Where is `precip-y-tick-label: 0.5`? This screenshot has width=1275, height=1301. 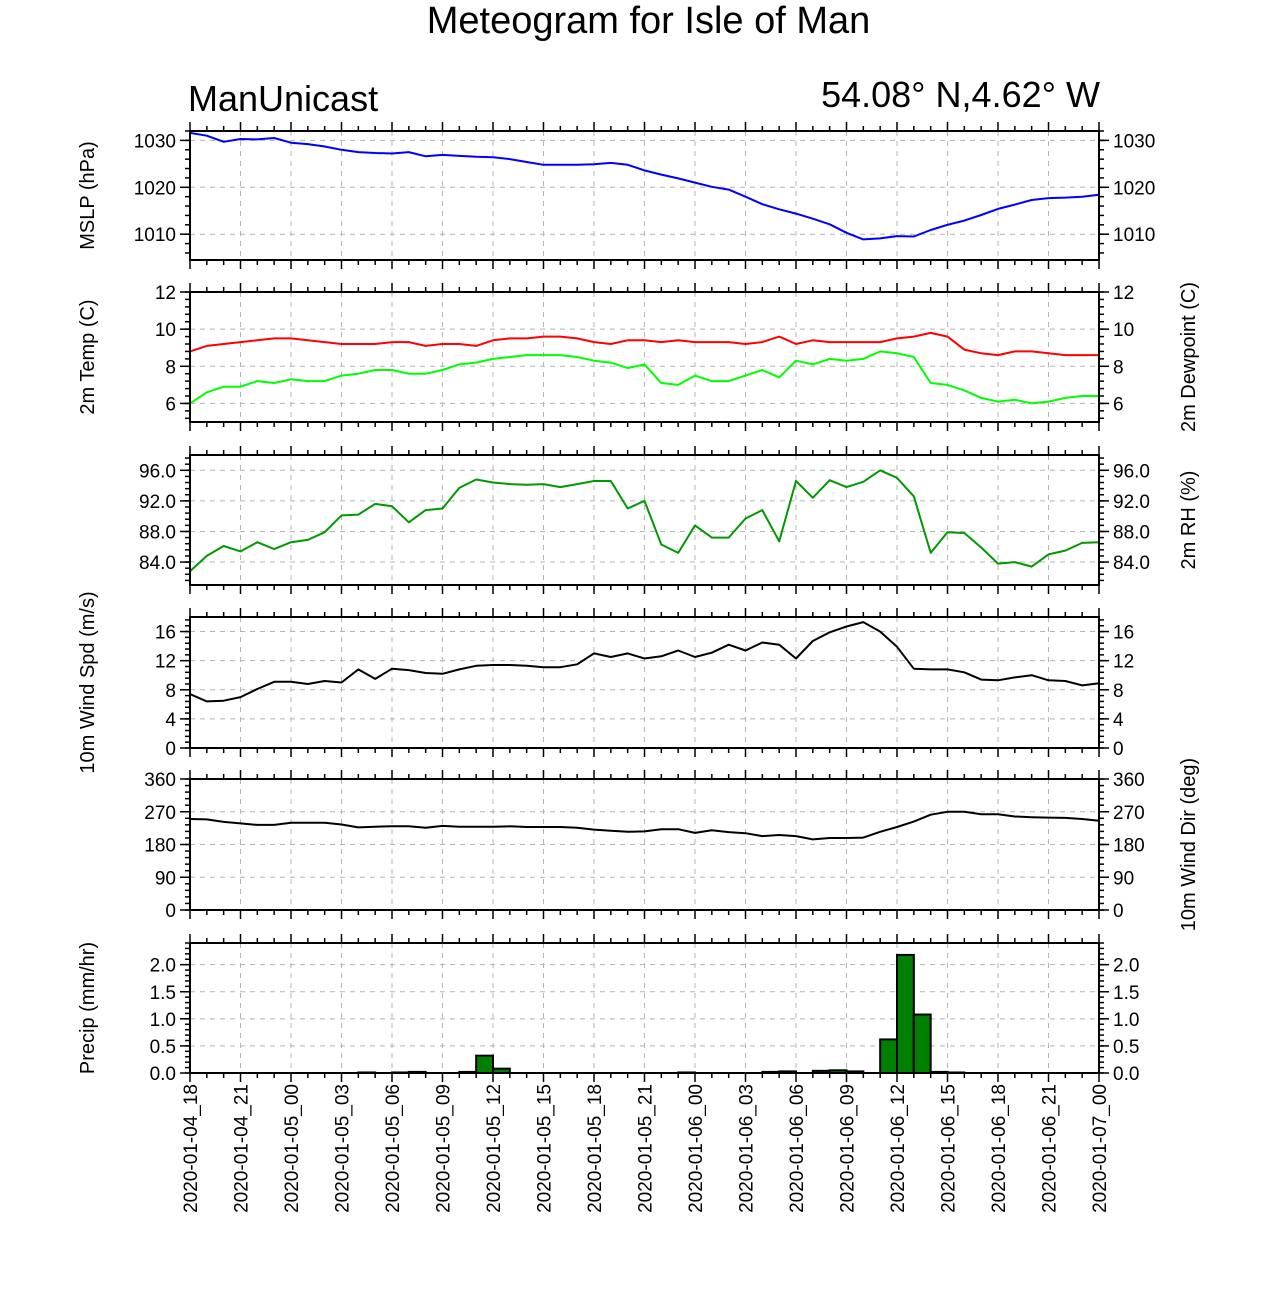
precip-y-tick-label: 0.5 is located at coordinates (163, 1047).